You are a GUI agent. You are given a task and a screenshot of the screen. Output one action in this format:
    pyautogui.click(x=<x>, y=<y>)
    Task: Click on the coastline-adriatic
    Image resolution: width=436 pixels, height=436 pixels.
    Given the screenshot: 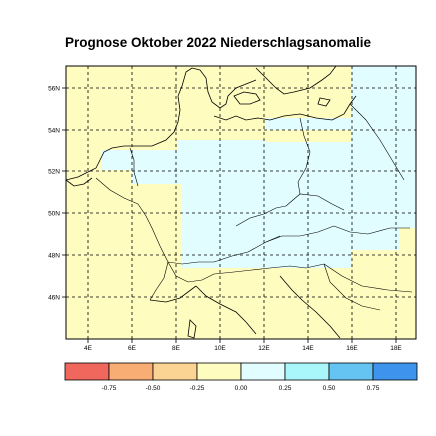 What is the action you would take?
    pyautogui.click(x=310, y=307)
    